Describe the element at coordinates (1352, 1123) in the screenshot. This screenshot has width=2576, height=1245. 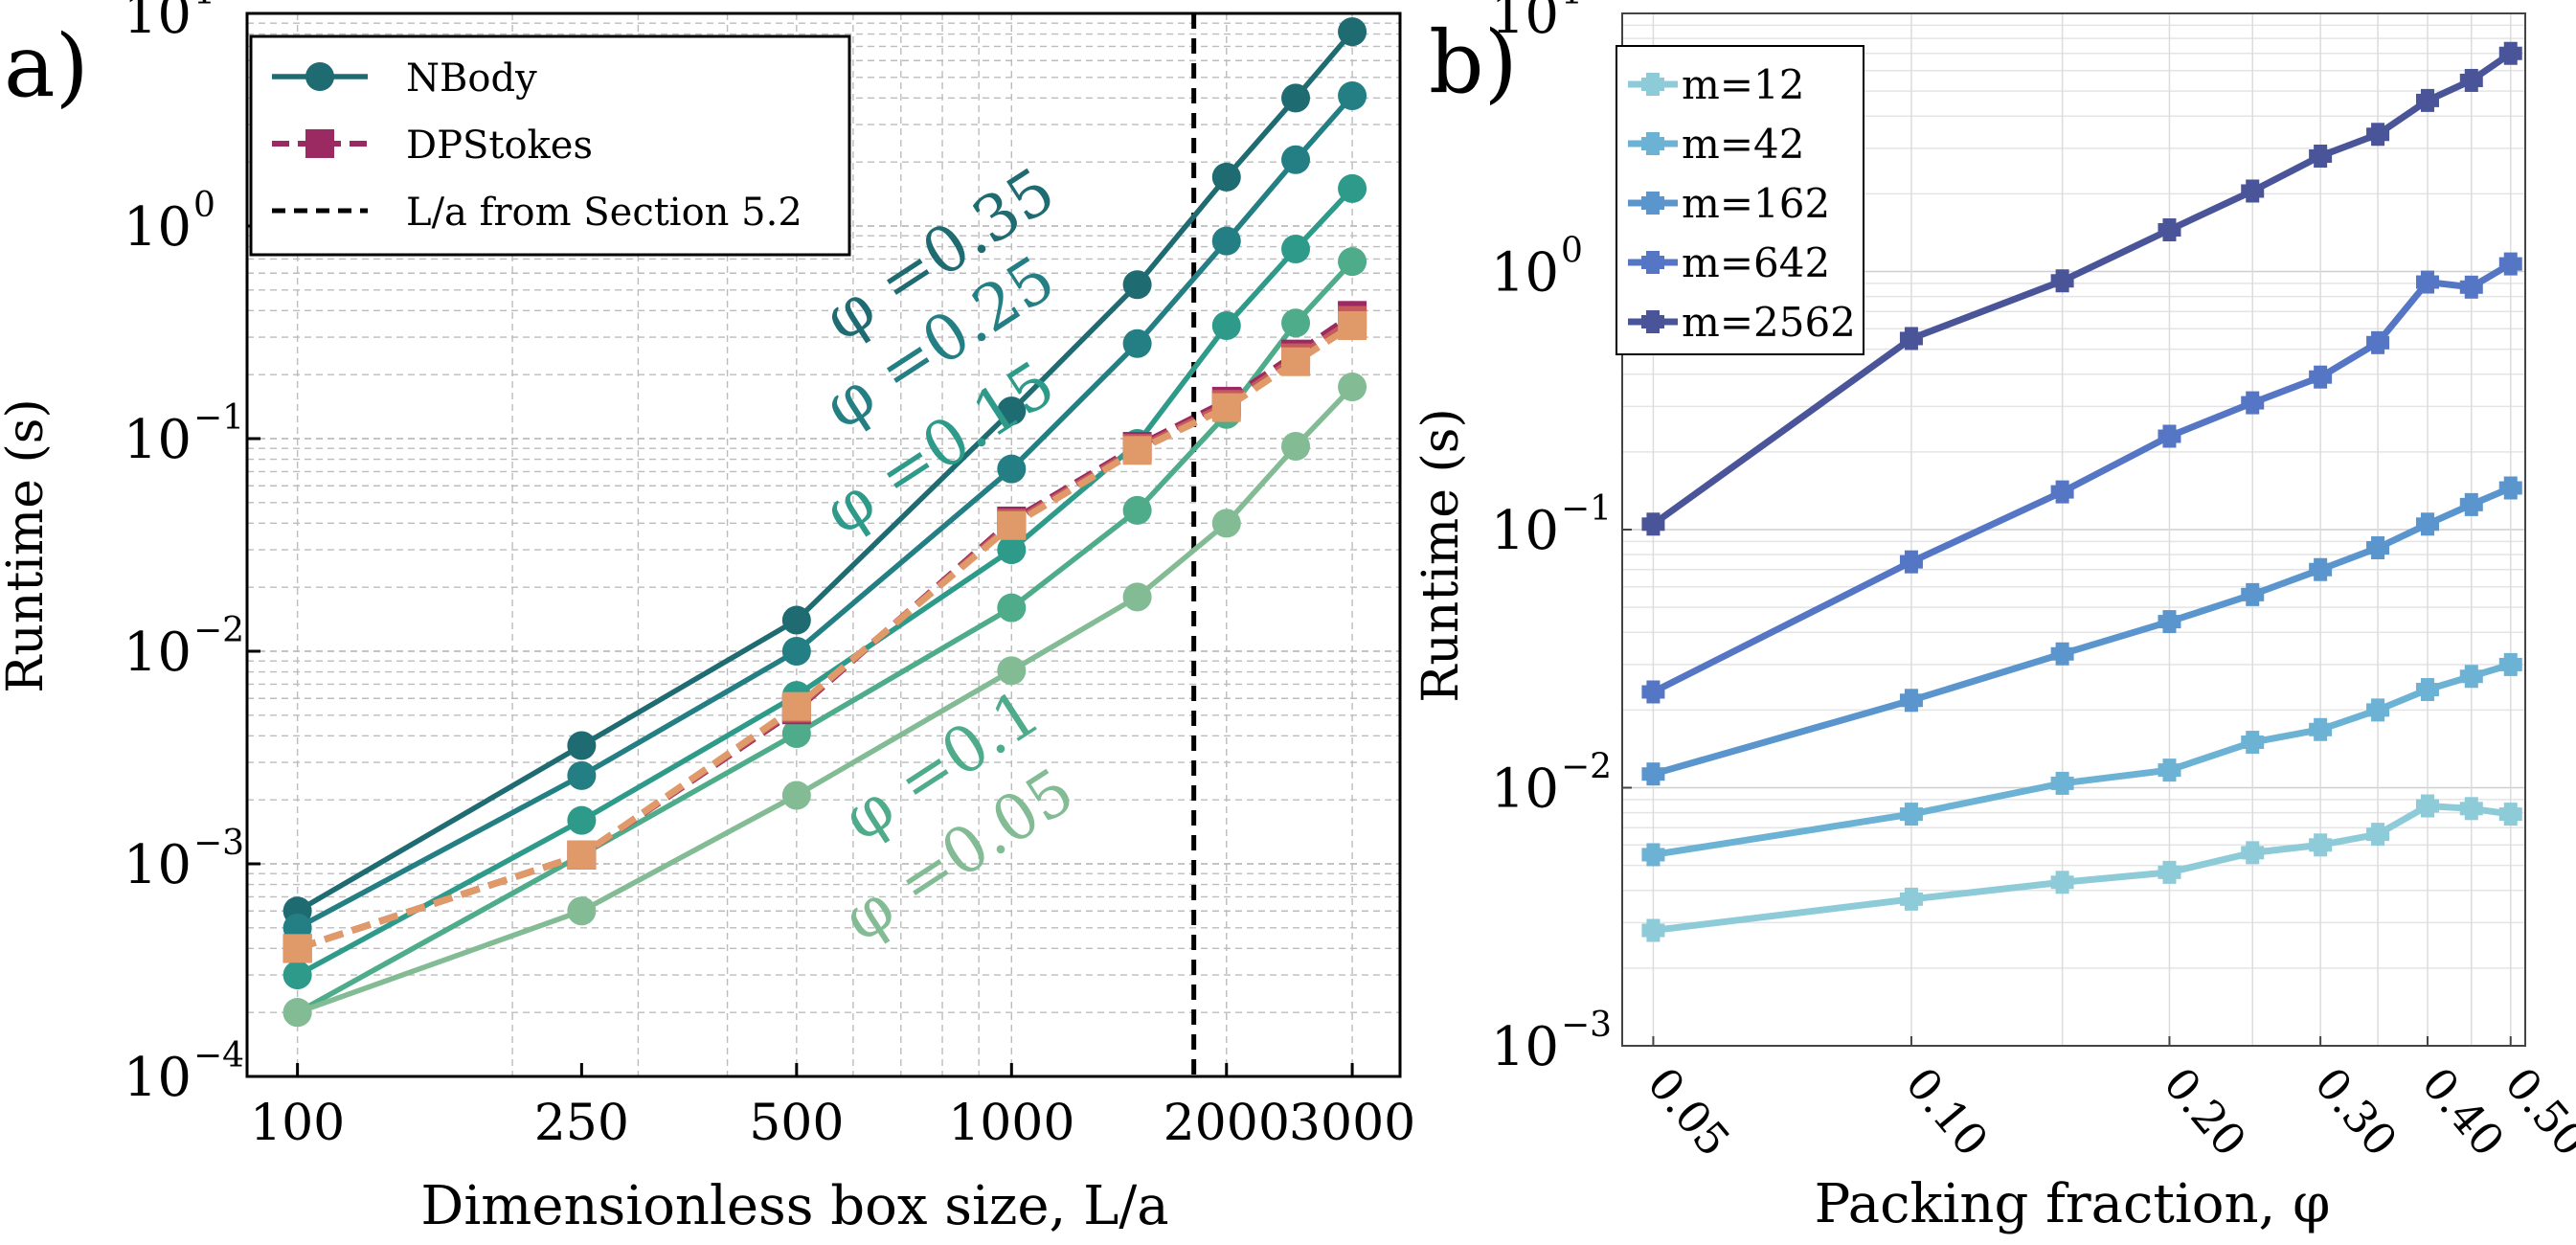
I see `panel-a-xtick-label: 3000` at that location.